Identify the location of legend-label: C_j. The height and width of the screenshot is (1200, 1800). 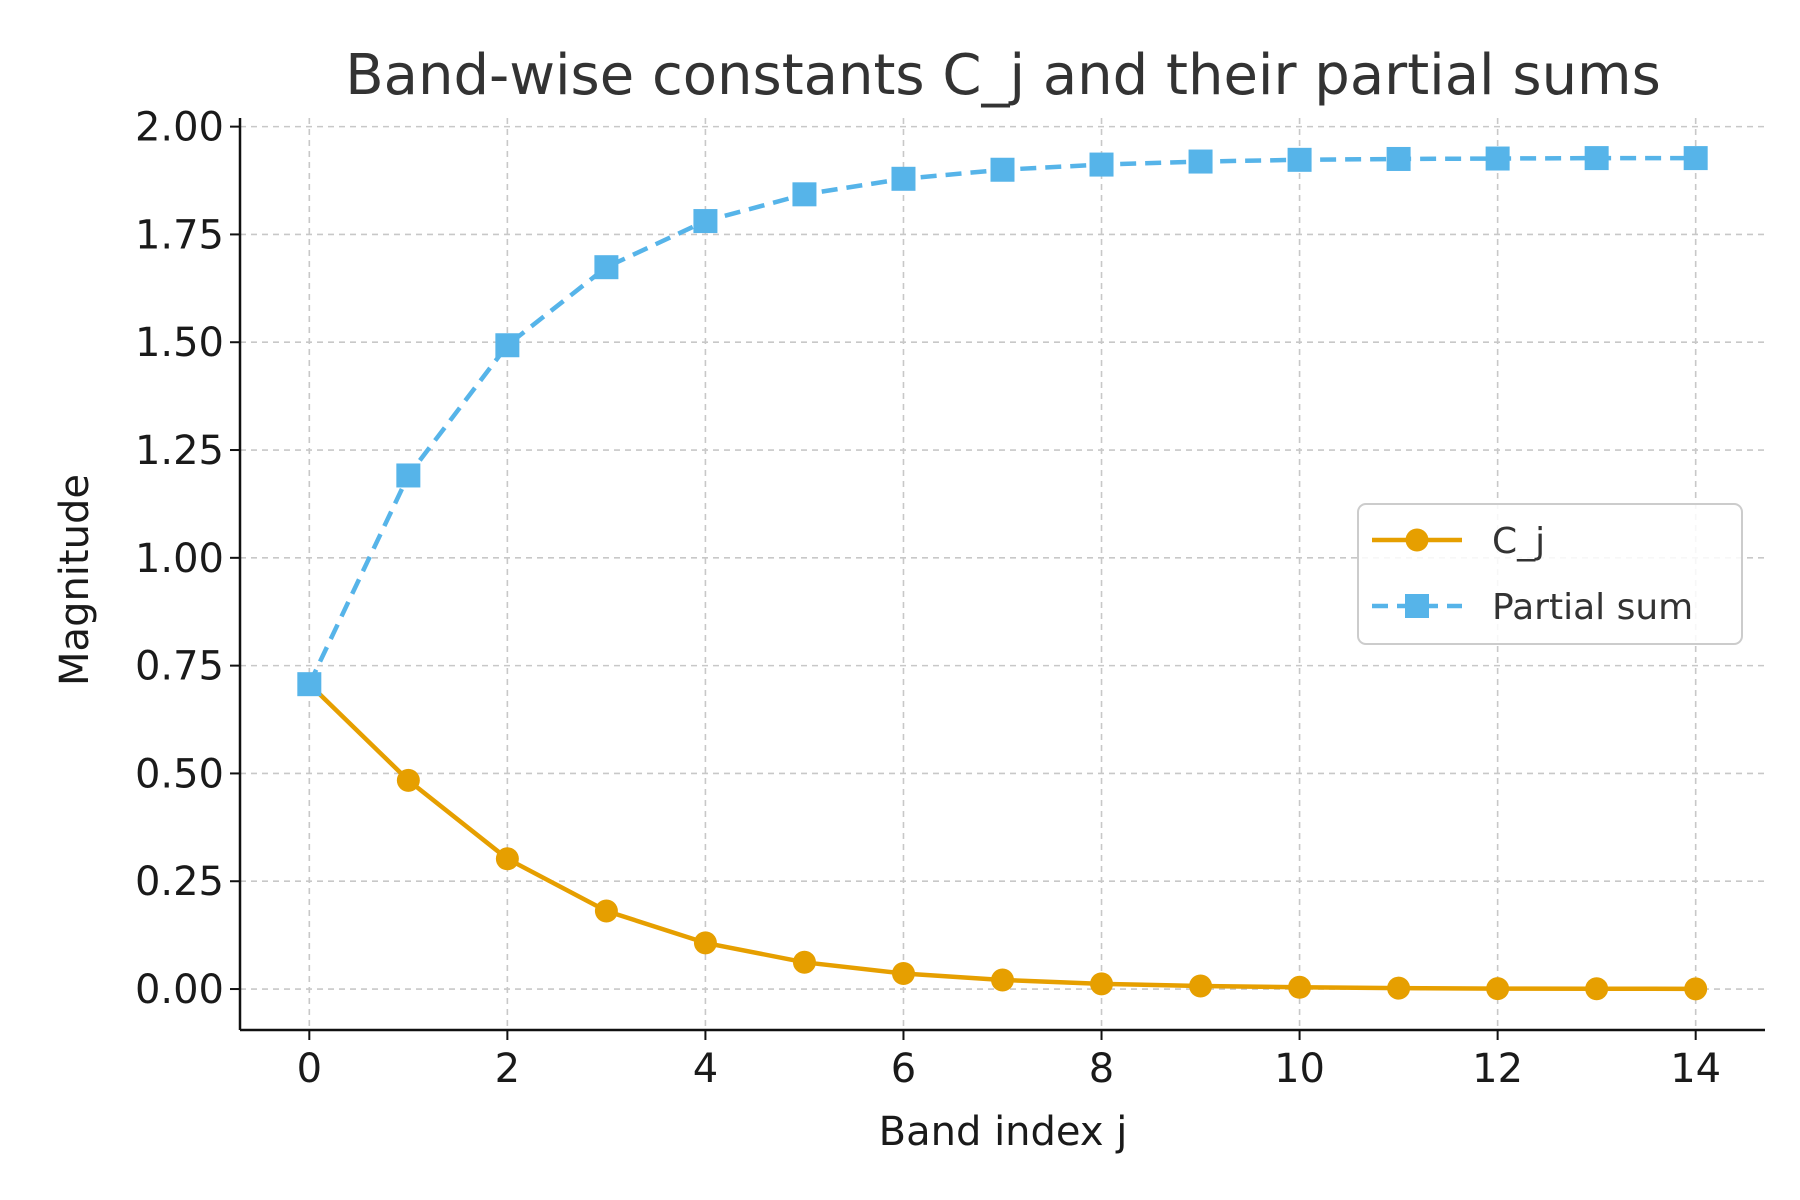
(1518, 541).